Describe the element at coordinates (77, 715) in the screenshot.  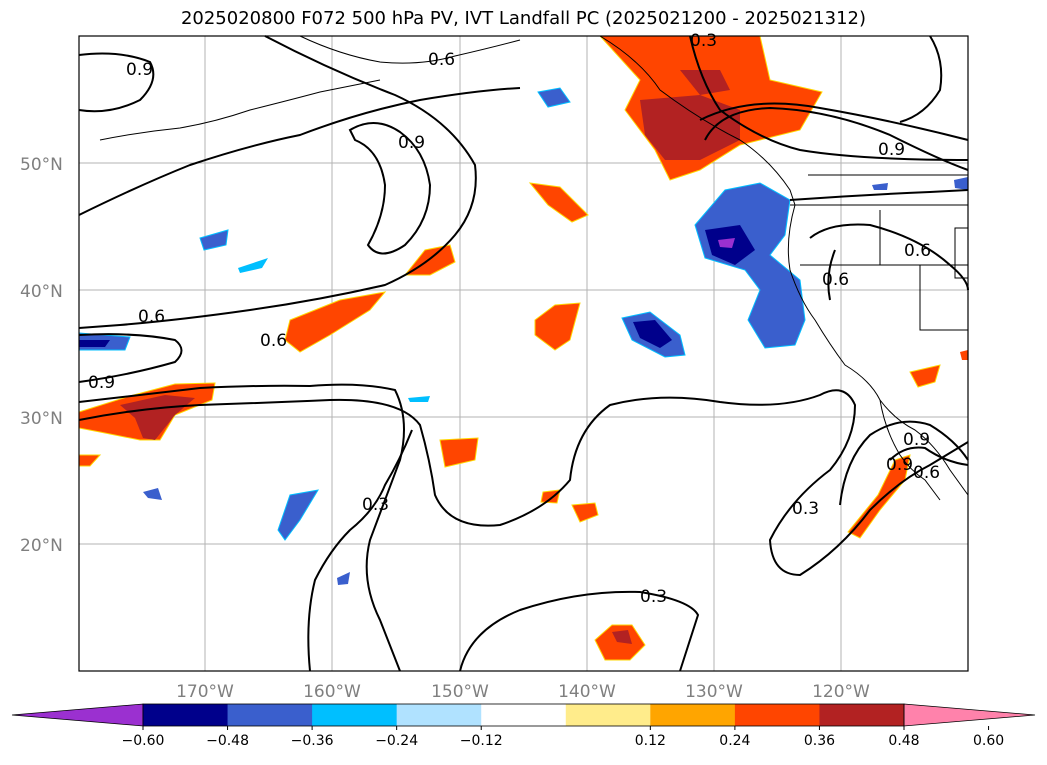
I see `colorbar-extend-low` at that location.